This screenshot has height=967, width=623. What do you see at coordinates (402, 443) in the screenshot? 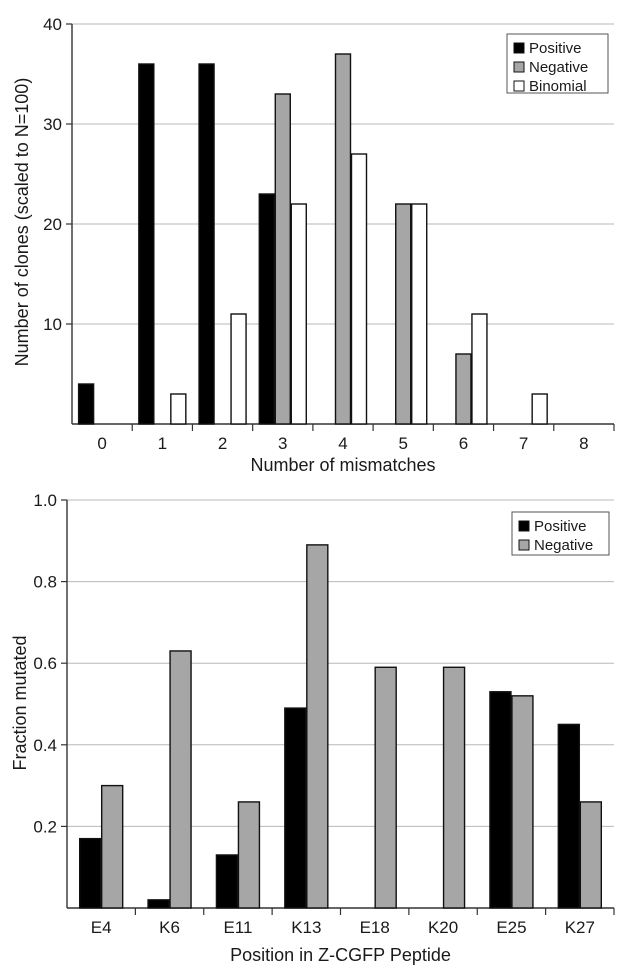
I see `x-tick-label: 5` at bounding box center [402, 443].